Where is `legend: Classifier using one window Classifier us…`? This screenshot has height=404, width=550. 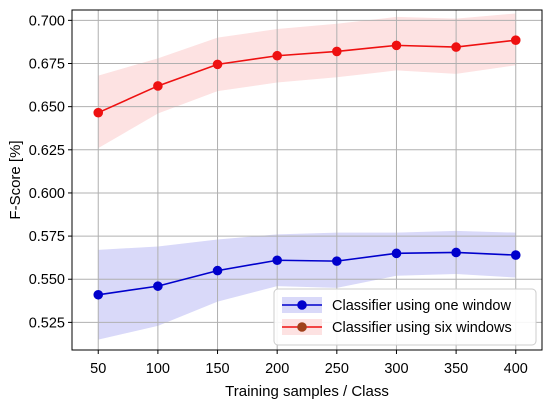 legend: Classifier using one window Classifier us… is located at coordinates (405, 317).